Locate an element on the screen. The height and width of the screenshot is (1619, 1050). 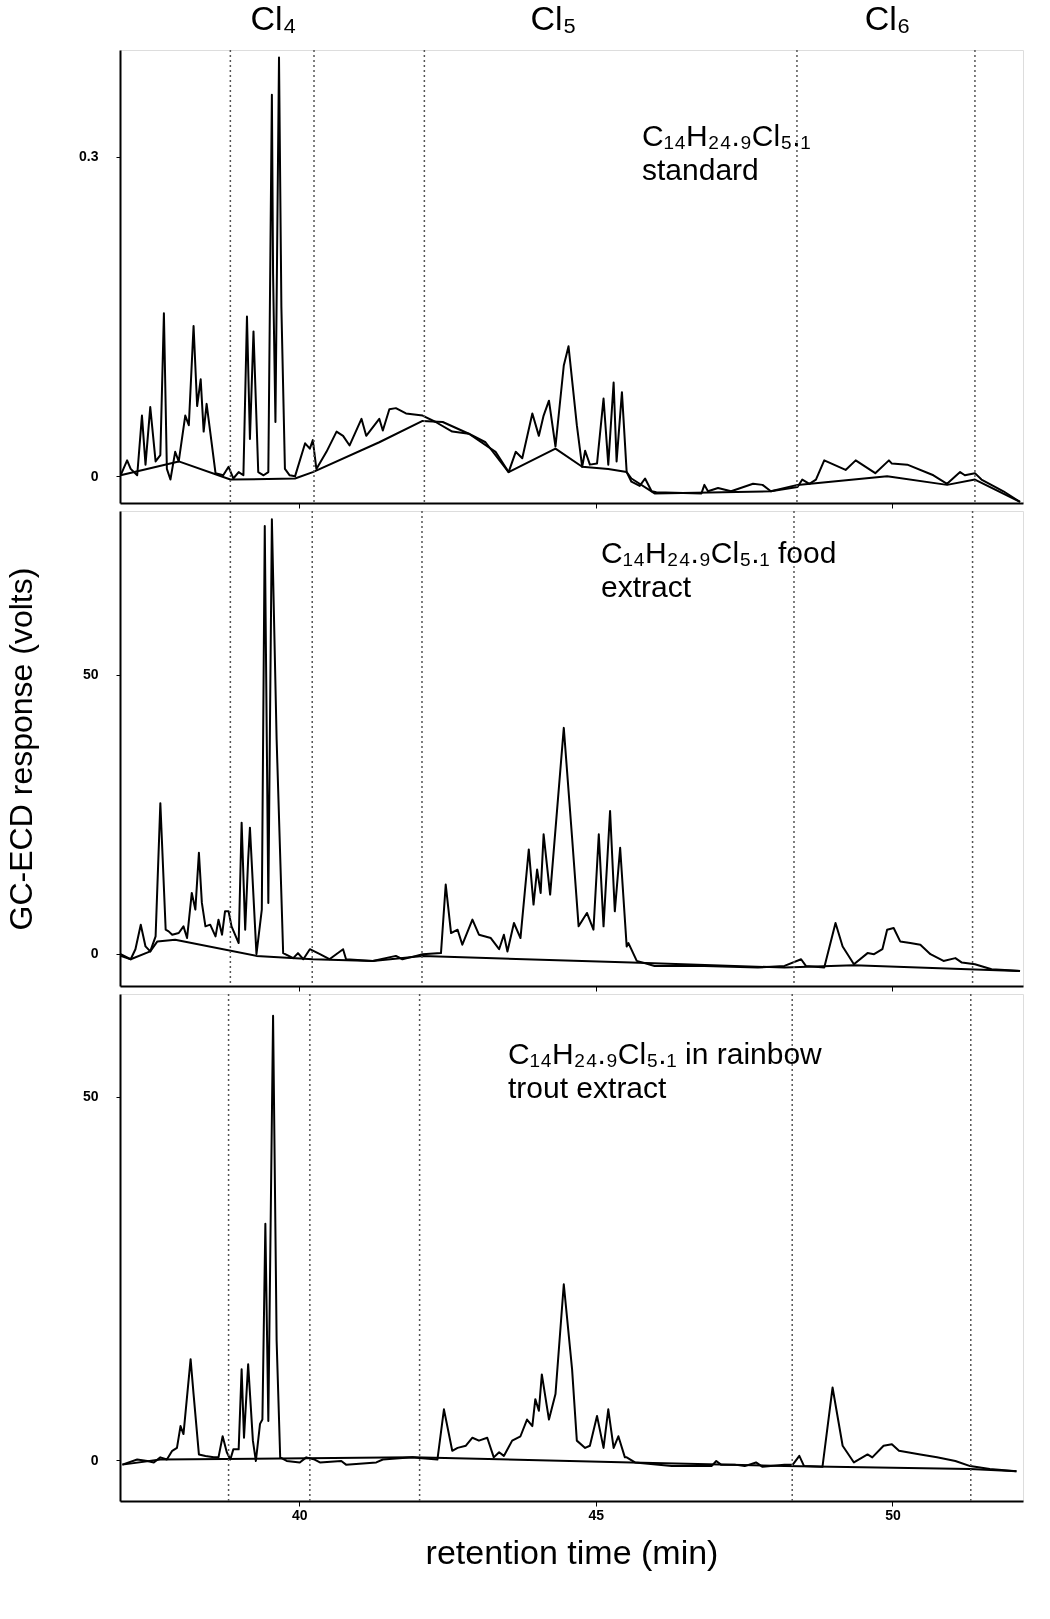
text: C₁₄H₂₄.₉Cl₅.₁ food extract is located at coordinates (719, 569).